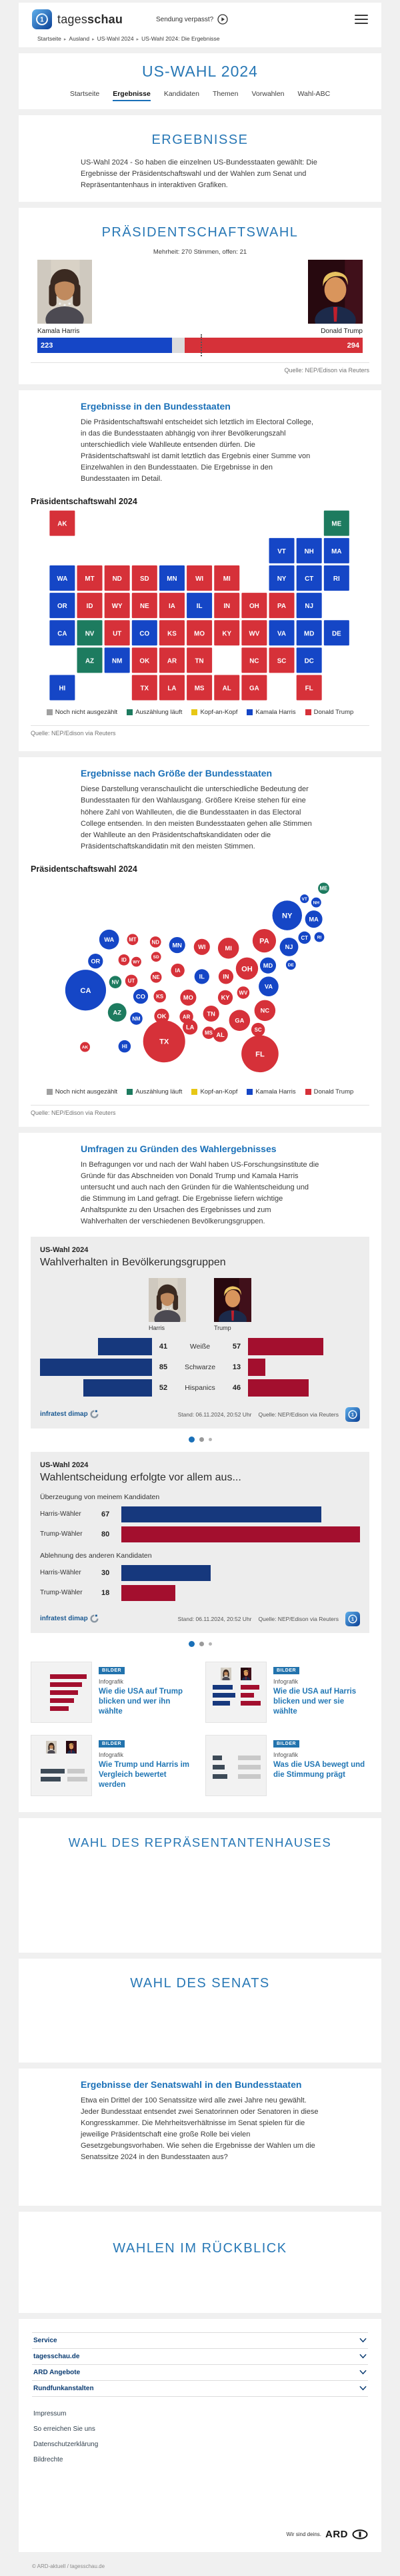  Describe the element at coordinates (131, 980) in the screenshot. I see `bubble-UT: UT` at that location.